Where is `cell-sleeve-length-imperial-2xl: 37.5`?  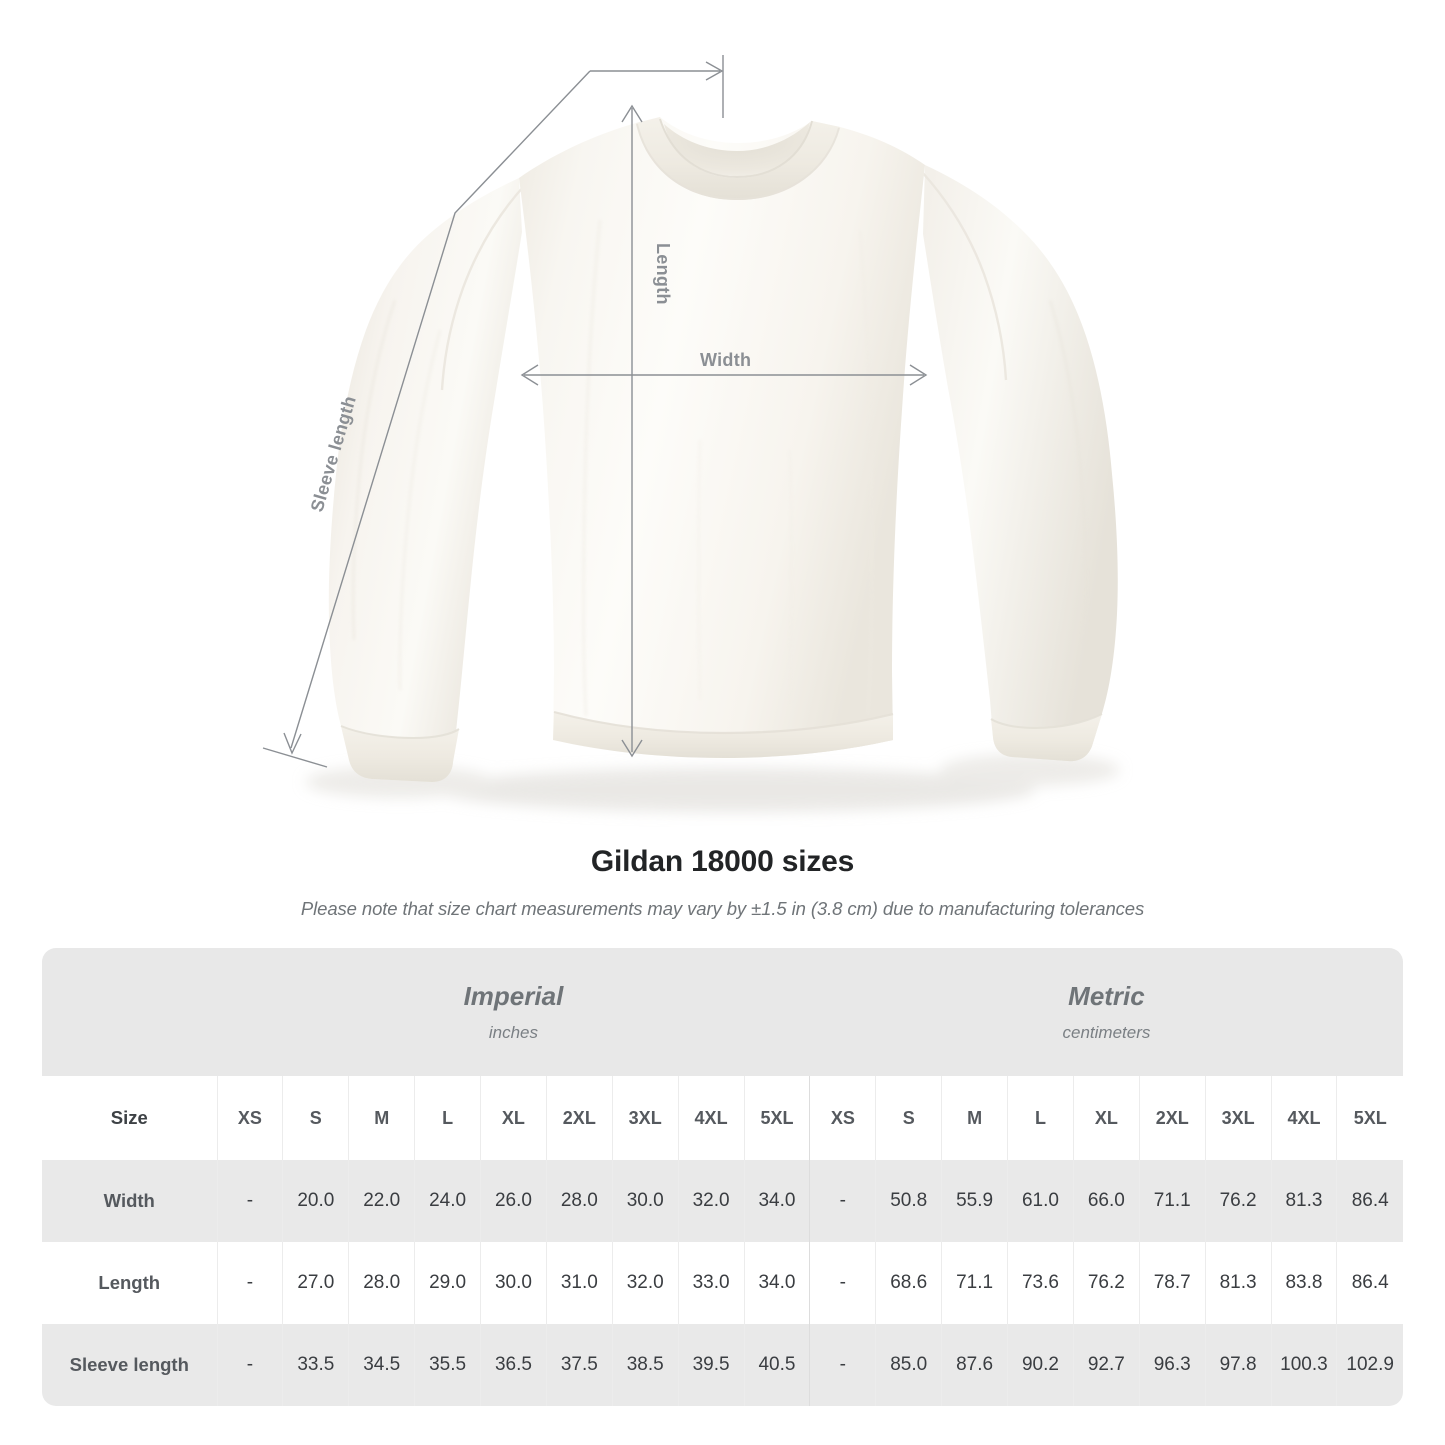
cell-sleeve-length-imperial-2xl: 37.5 is located at coordinates (579, 1365).